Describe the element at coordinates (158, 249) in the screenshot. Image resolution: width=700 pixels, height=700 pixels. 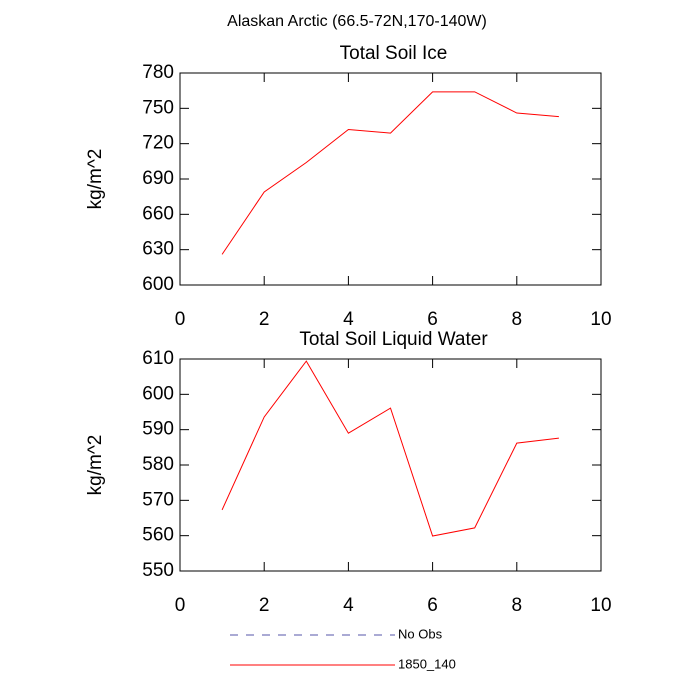
I see `y-tick-label: 630` at that location.